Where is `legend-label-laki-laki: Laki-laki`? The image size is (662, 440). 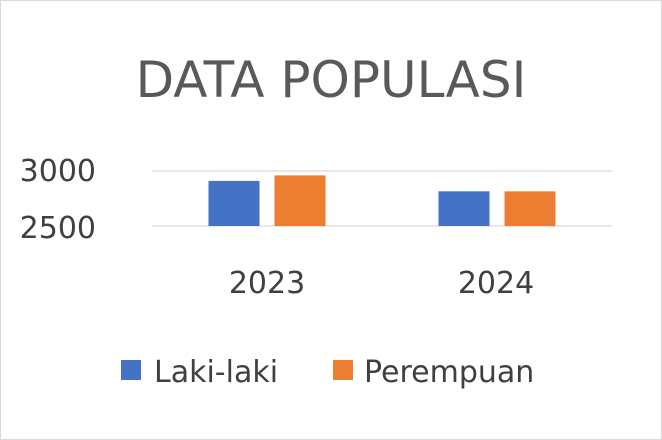 legend-label-laki-laki: Laki-laki is located at coordinates (216, 372).